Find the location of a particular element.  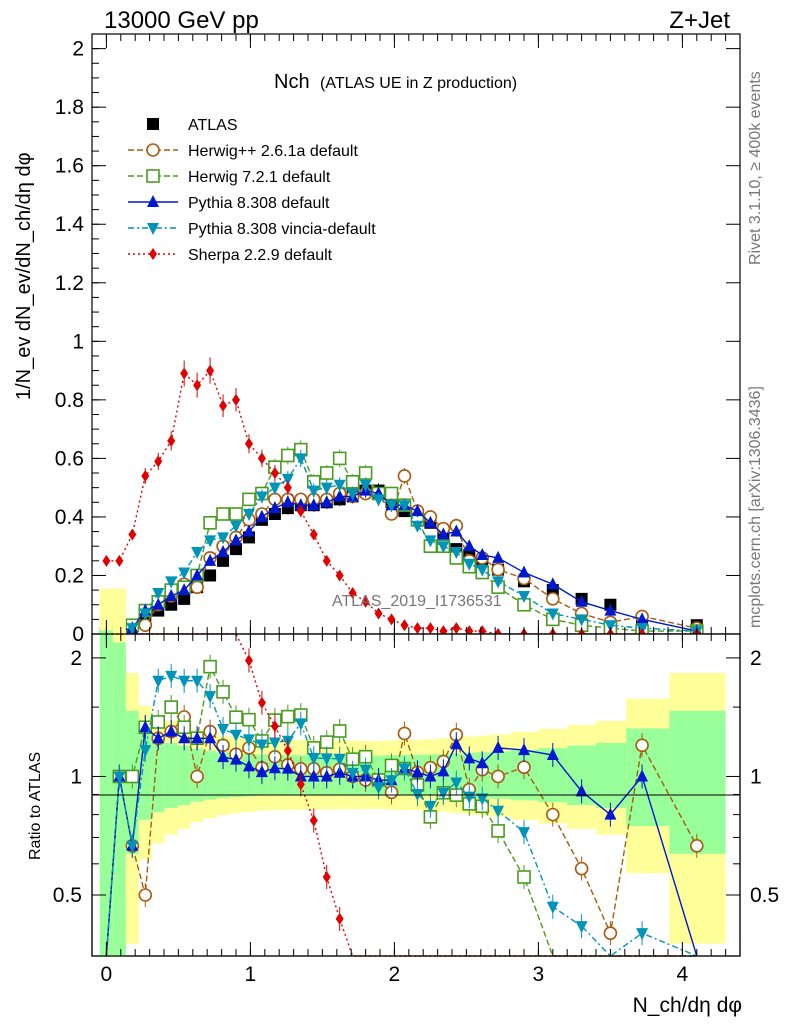

x-tick-label: 3 is located at coordinates (539, 974).